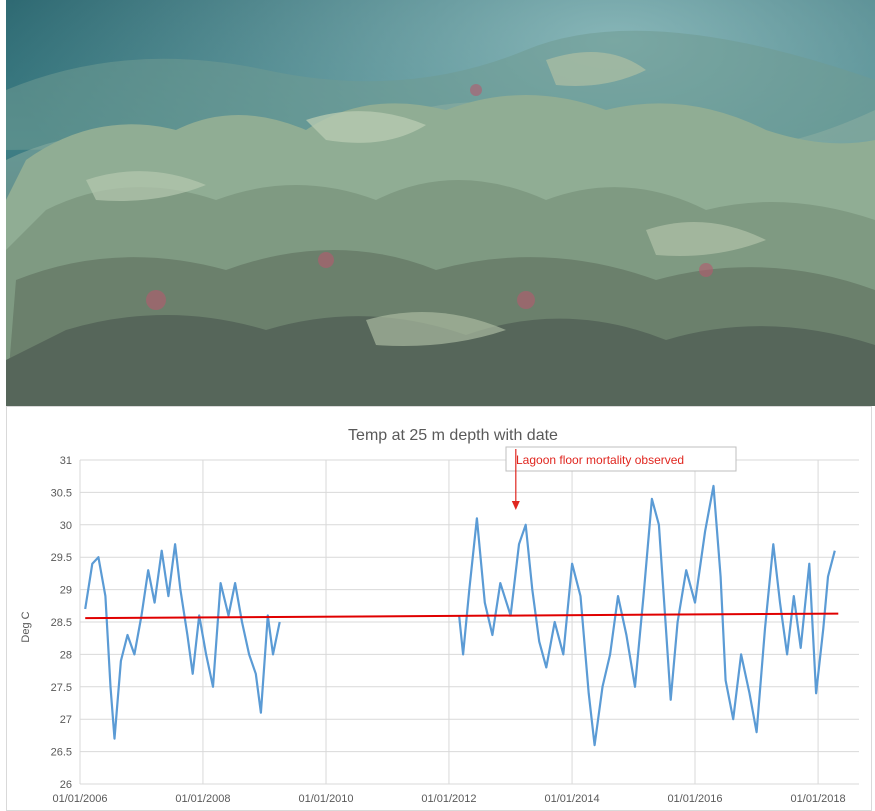 The height and width of the screenshot is (811, 875). What do you see at coordinates (61, 753) in the screenshot?
I see `y-tick-label: 26.5` at bounding box center [61, 753].